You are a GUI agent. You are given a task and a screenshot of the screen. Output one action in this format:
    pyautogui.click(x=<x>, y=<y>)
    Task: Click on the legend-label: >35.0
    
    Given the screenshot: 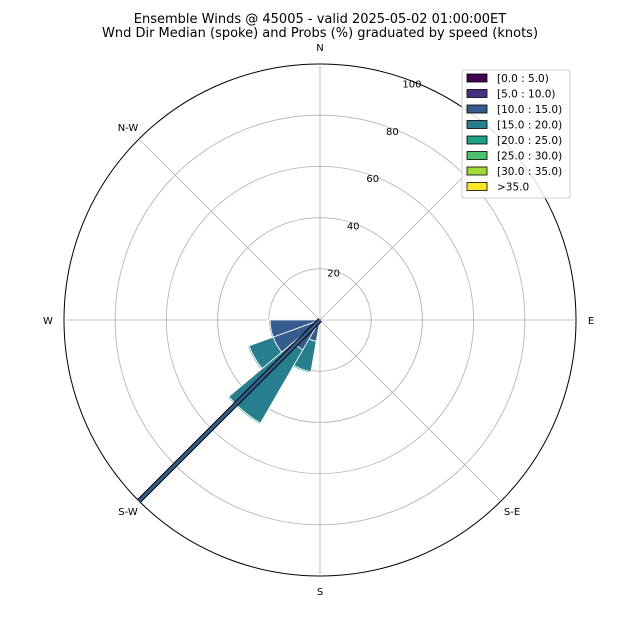 What is the action you would take?
    pyautogui.click(x=513, y=188)
    